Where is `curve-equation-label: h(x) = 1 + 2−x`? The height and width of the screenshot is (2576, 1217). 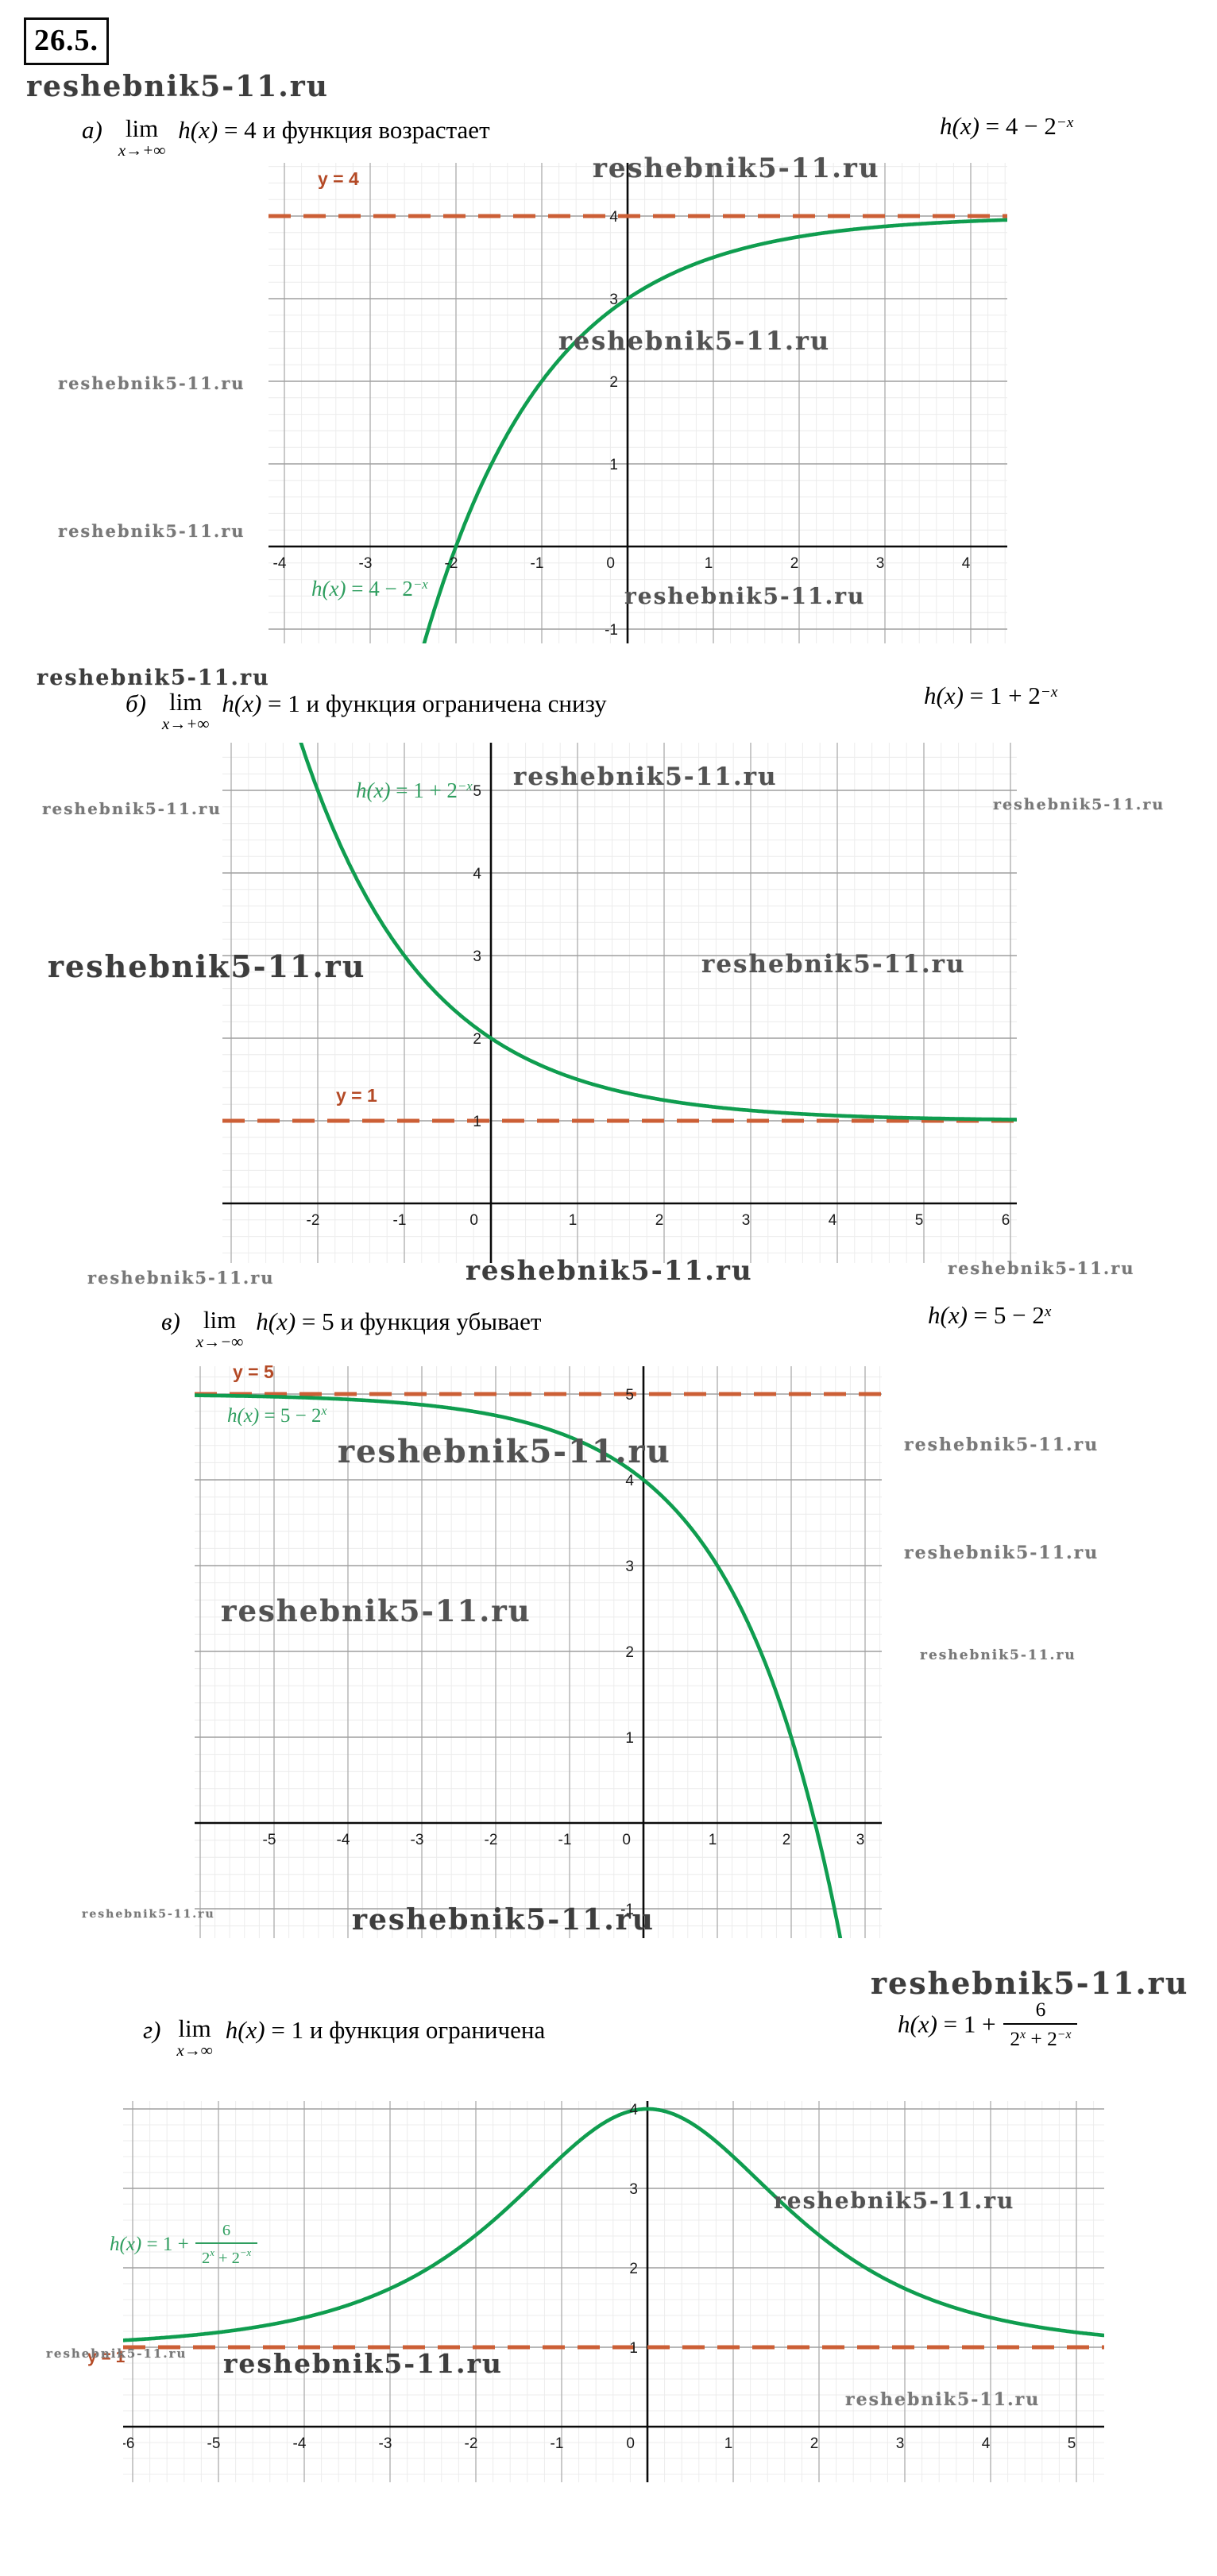 curve-equation-label: h(x) = 1 + 2−x is located at coordinates (415, 790).